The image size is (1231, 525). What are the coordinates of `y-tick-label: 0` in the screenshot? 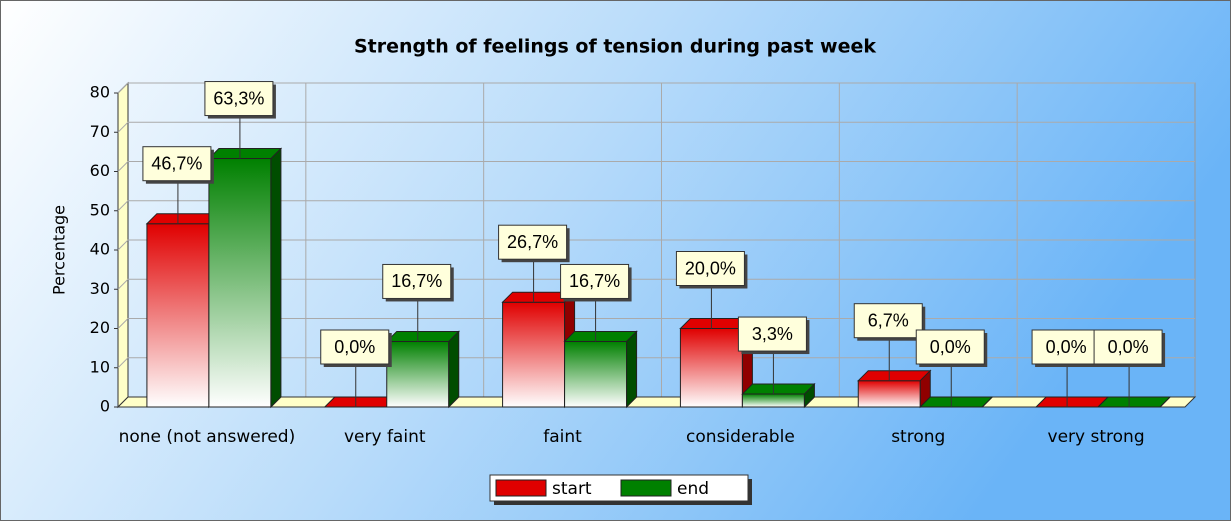 It's located at (105, 406).